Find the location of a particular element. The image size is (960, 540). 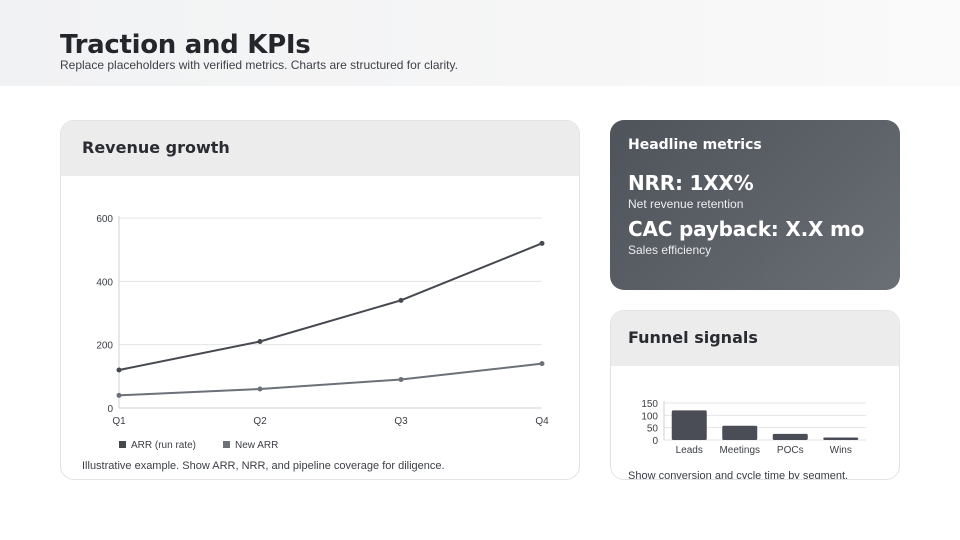

x-tick-label: Q4 is located at coordinates (542, 421).